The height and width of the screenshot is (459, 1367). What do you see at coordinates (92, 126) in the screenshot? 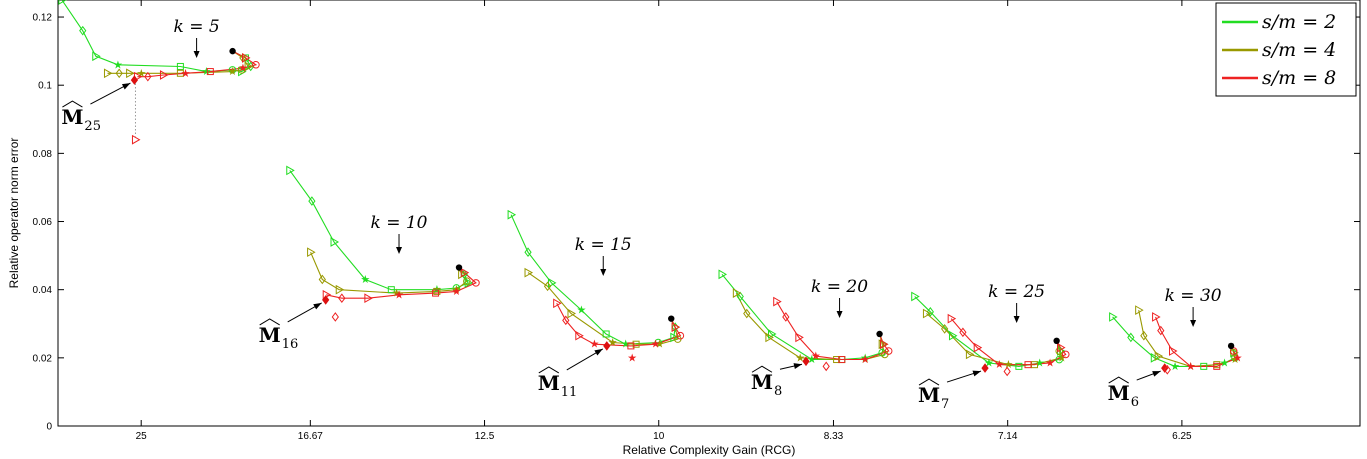
I see `model-label-subscript: 25` at bounding box center [92, 126].